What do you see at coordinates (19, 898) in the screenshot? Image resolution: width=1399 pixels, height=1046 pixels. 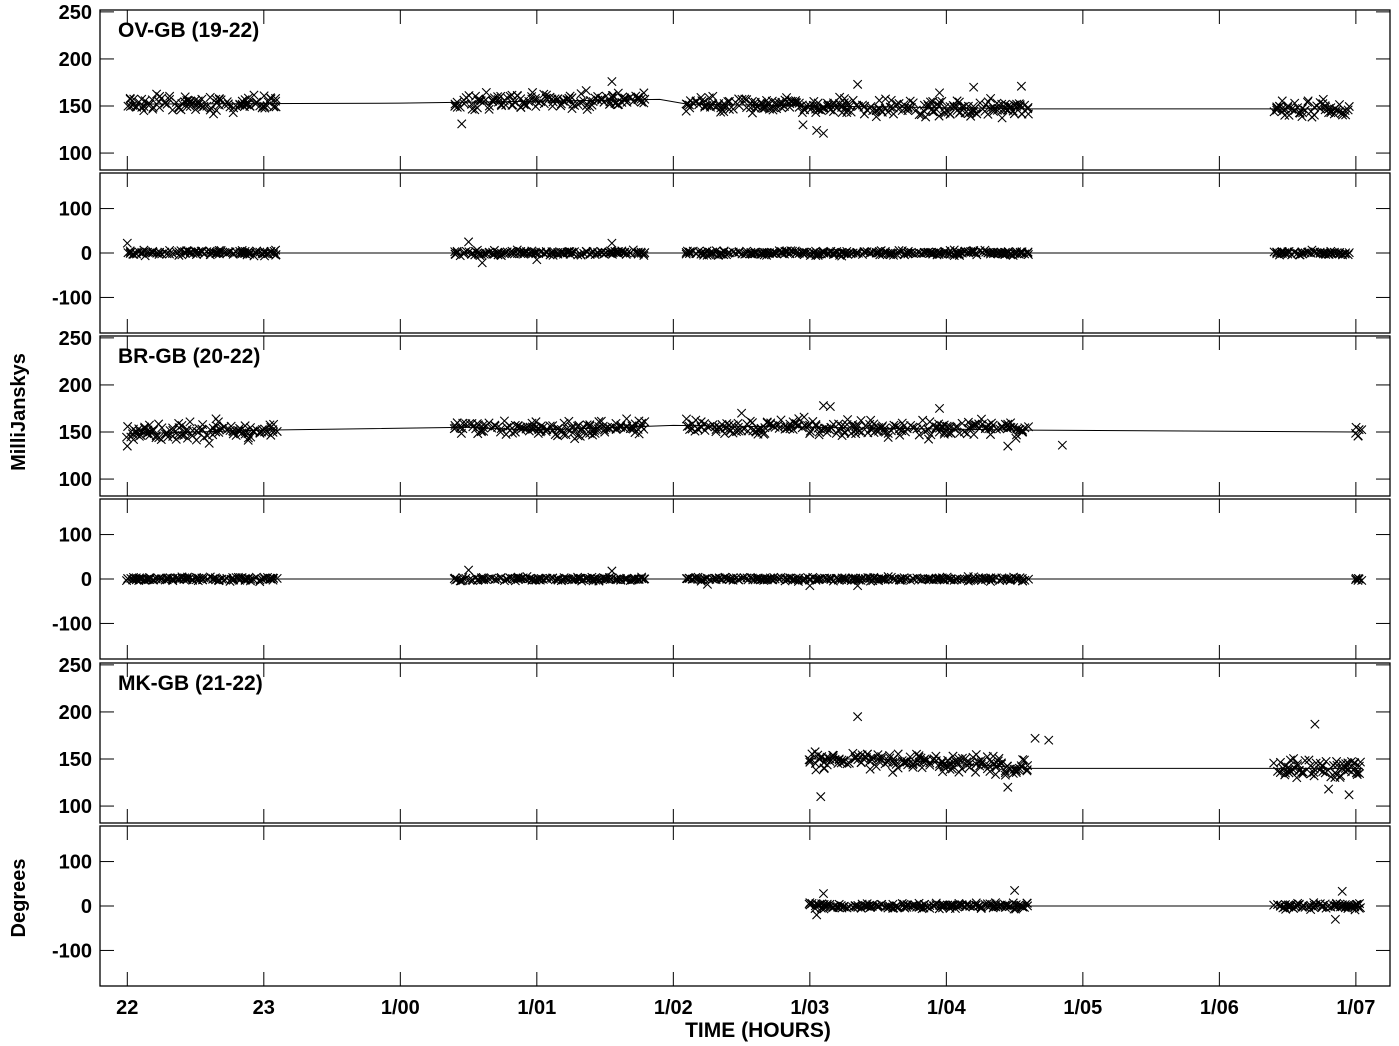 I see `phase-axis-label: Degrees` at bounding box center [19, 898].